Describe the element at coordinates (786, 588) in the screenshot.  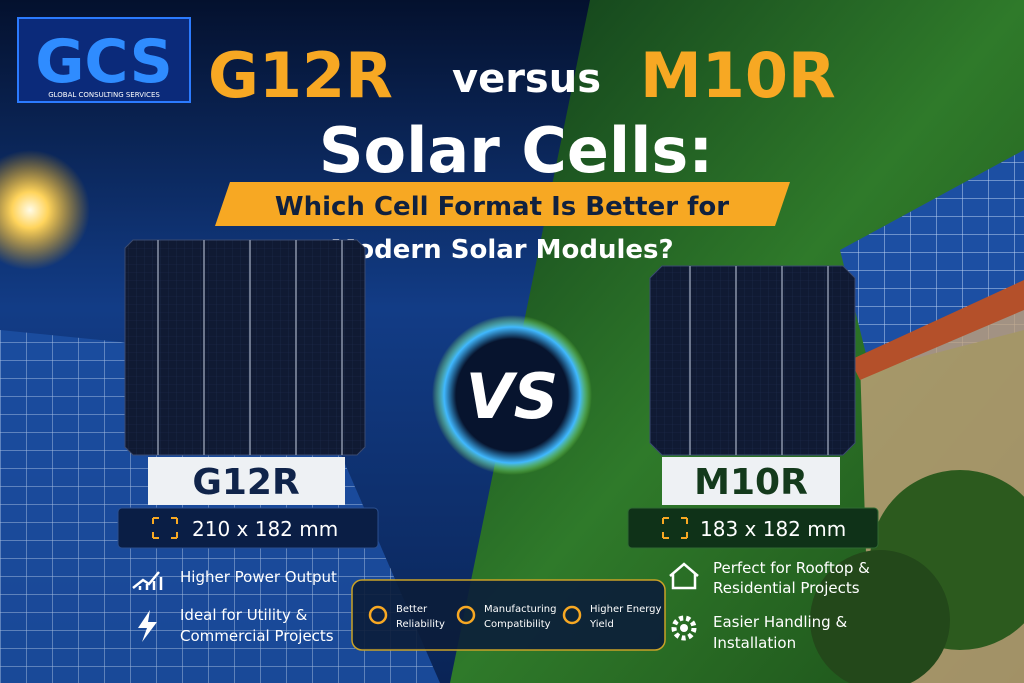
I see `feature: Residential Projects` at that location.